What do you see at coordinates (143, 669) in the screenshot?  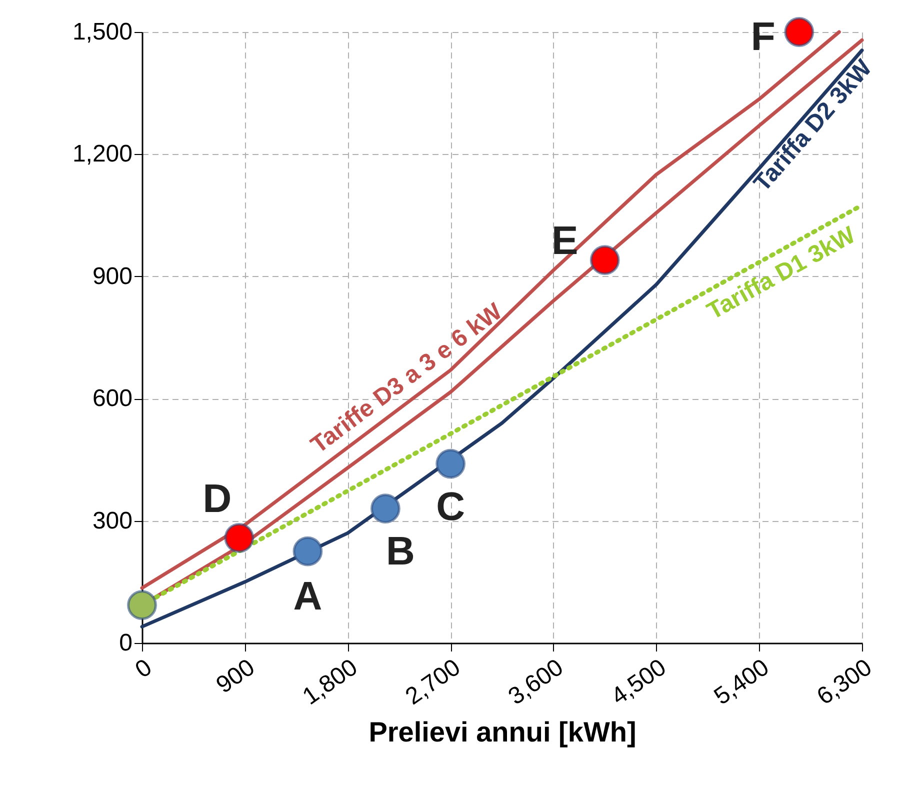 I see `x-tick-label: 0` at bounding box center [143, 669].